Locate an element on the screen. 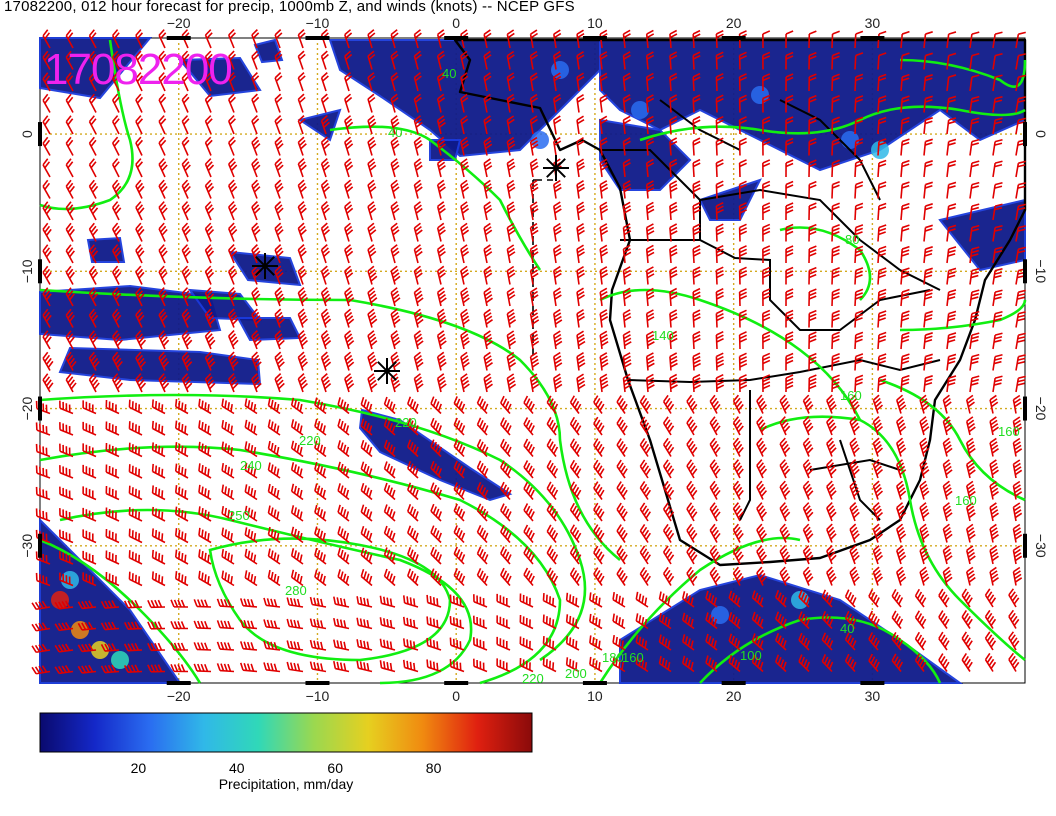  colorbar-label: Precipitation, mm/day is located at coordinates (286, 784).